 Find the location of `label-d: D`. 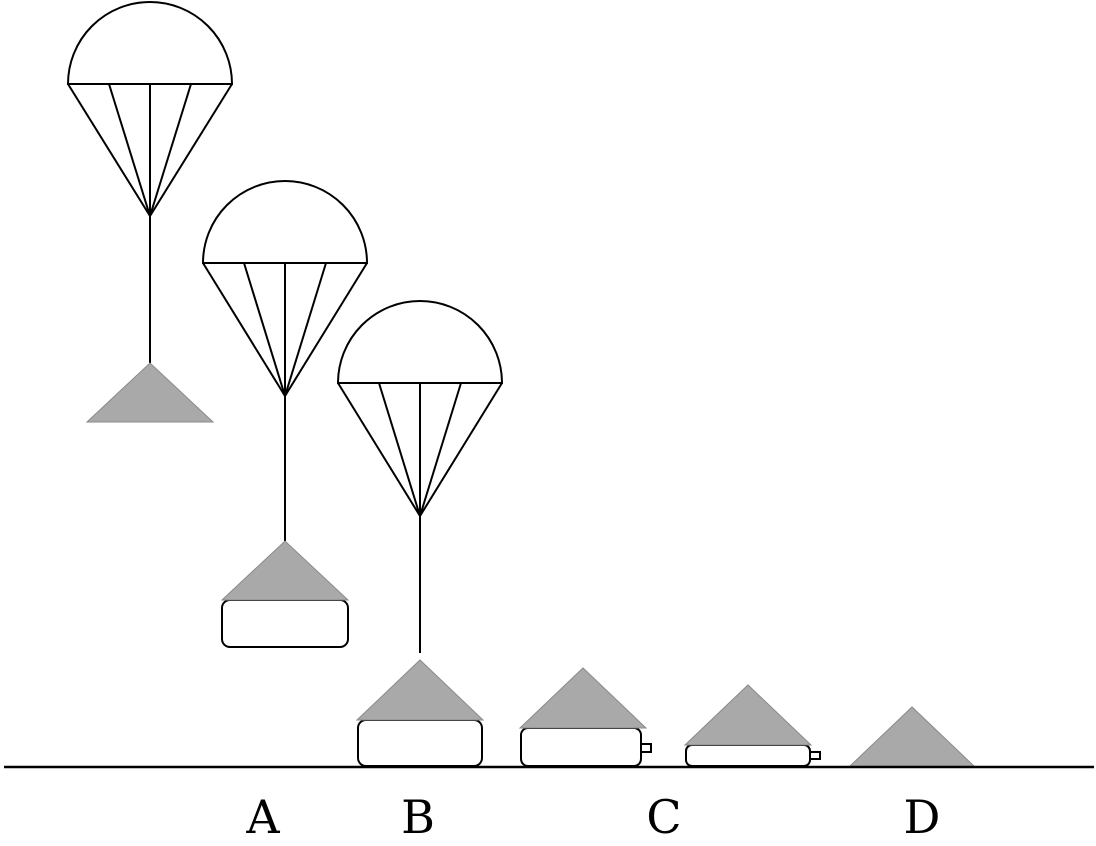

label-d: D is located at coordinates (922, 817).